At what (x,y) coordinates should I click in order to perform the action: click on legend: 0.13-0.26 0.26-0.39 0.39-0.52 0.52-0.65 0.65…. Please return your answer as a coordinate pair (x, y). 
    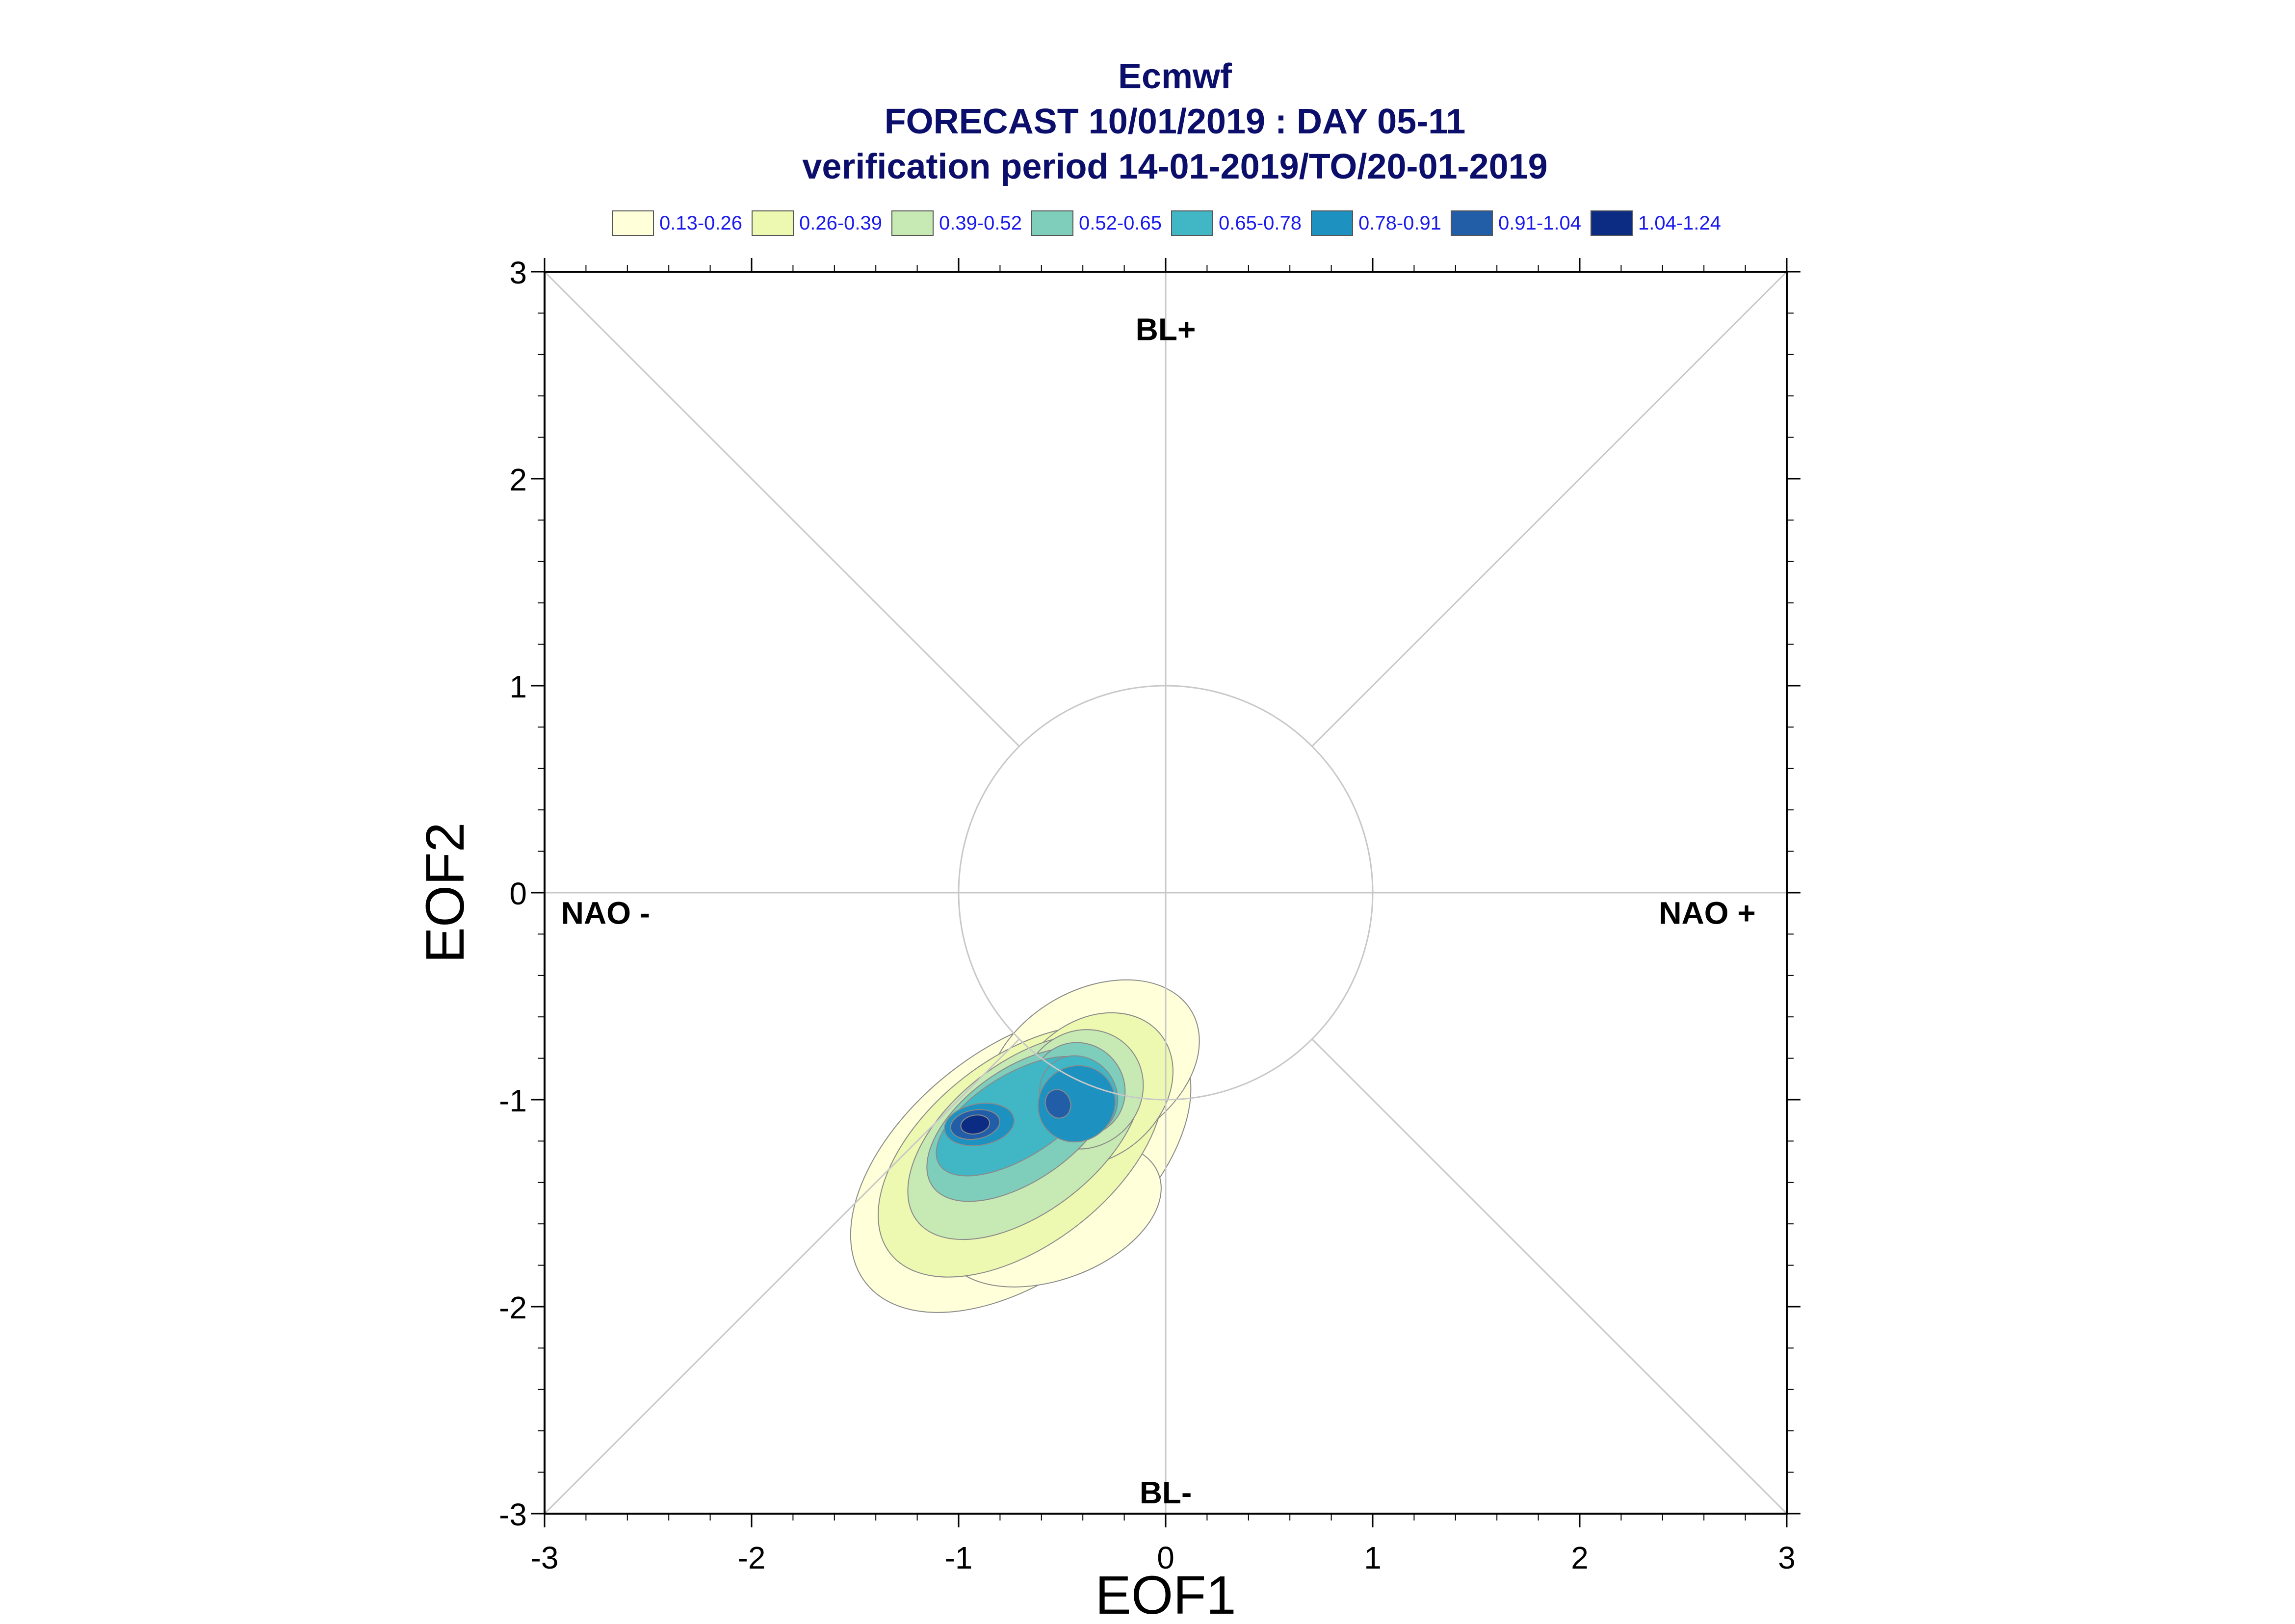
    Looking at the image, I should click on (1166, 223).